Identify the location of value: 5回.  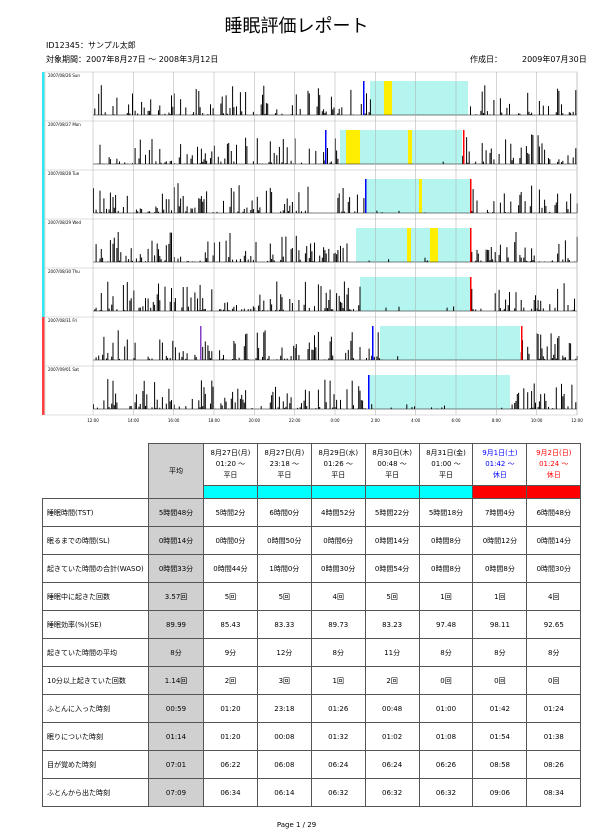
(392, 596).